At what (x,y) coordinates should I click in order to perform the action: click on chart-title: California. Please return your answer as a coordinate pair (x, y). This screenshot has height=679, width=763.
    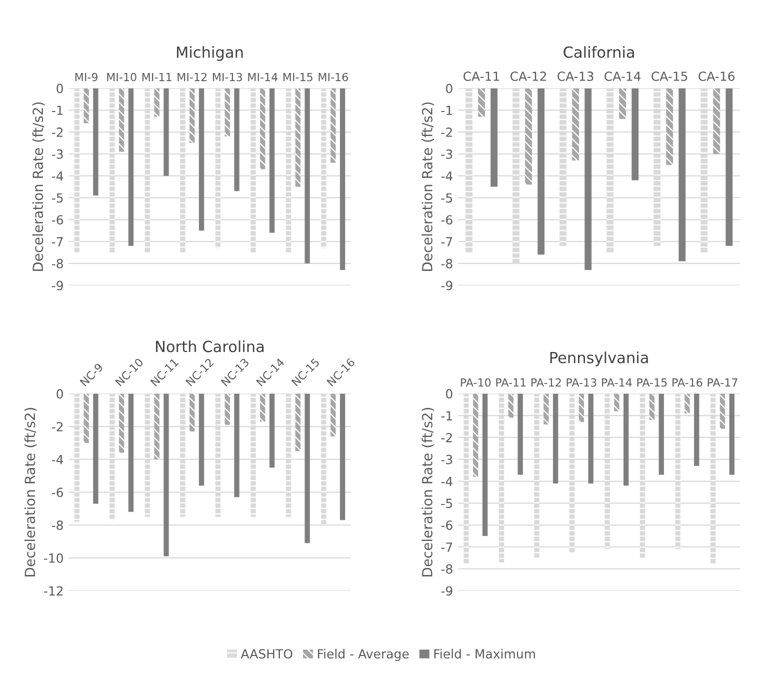
    Looking at the image, I should click on (599, 52).